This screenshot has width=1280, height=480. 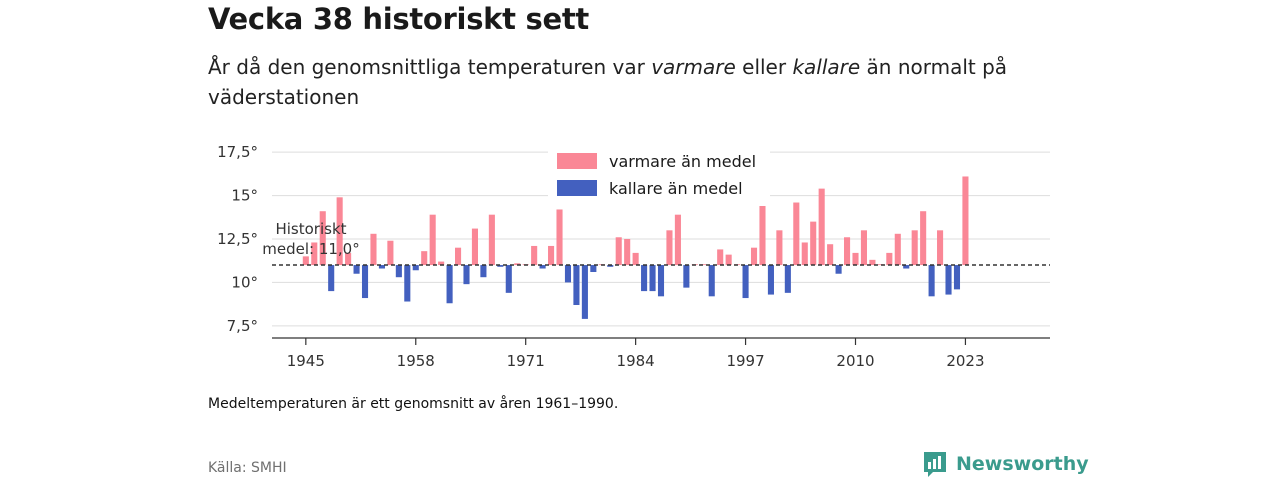 What do you see at coordinates (244, 196) in the screenshot?
I see `y-tick-label: 15°` at bounding box center [244, 196].